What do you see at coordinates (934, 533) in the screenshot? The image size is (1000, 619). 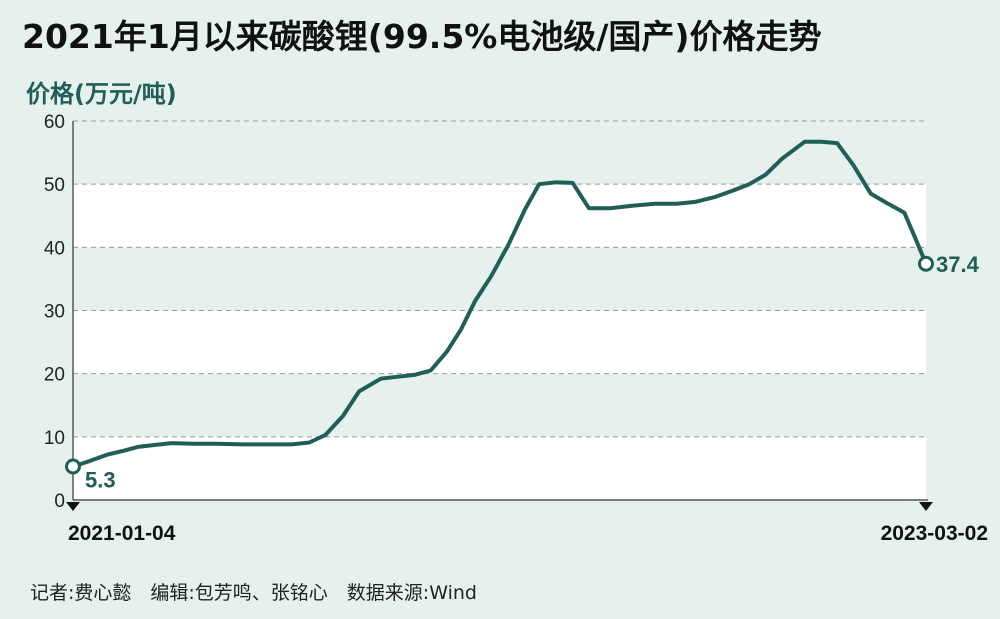 I see `x-tick-label-end: 2023-03-02` at bounding box center [934, 533].